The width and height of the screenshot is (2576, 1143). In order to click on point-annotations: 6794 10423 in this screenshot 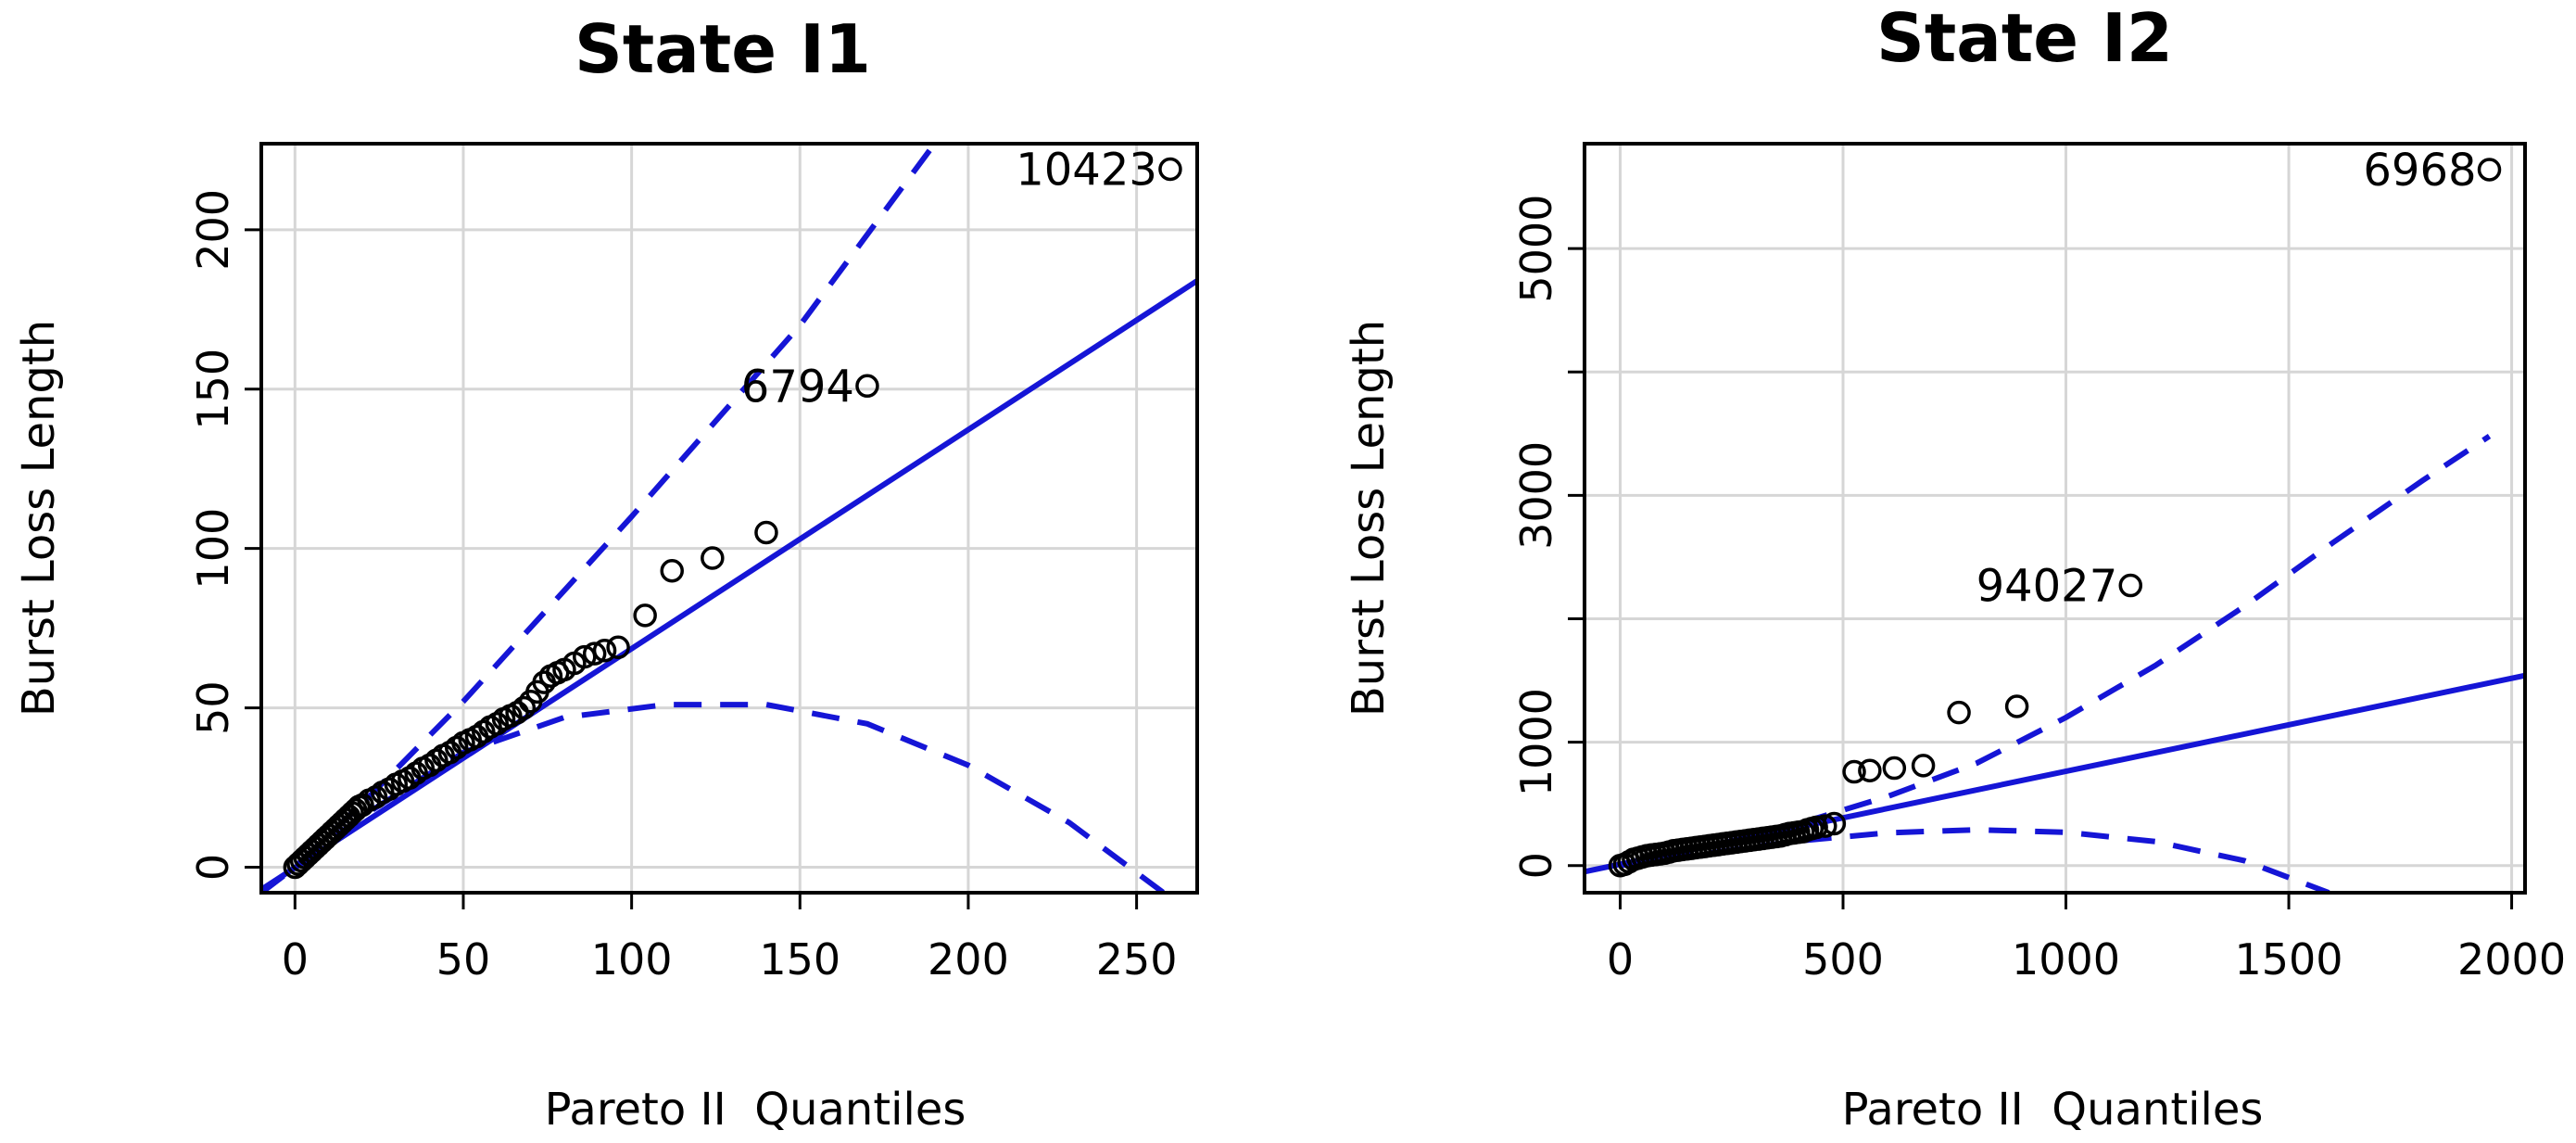, I will do `click(949, 279)`.